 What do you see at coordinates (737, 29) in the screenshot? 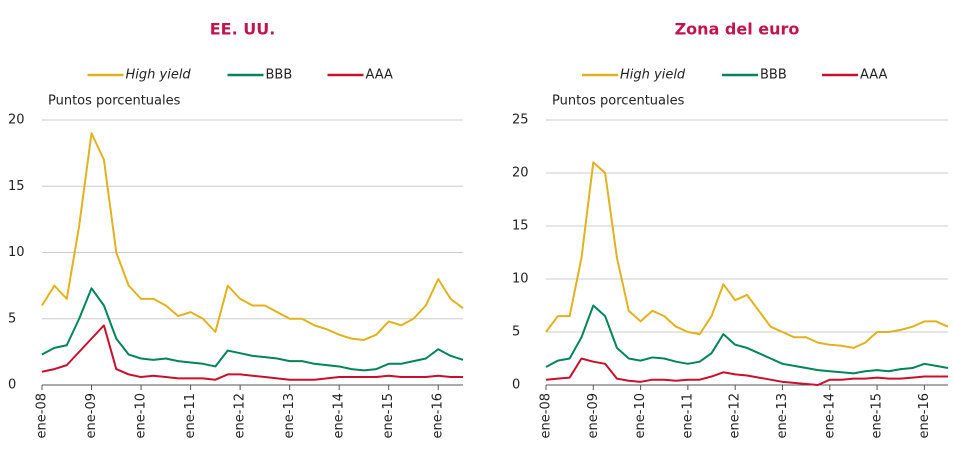
I see `chart-title: Zona del euro` at bounding box center [737, 29].